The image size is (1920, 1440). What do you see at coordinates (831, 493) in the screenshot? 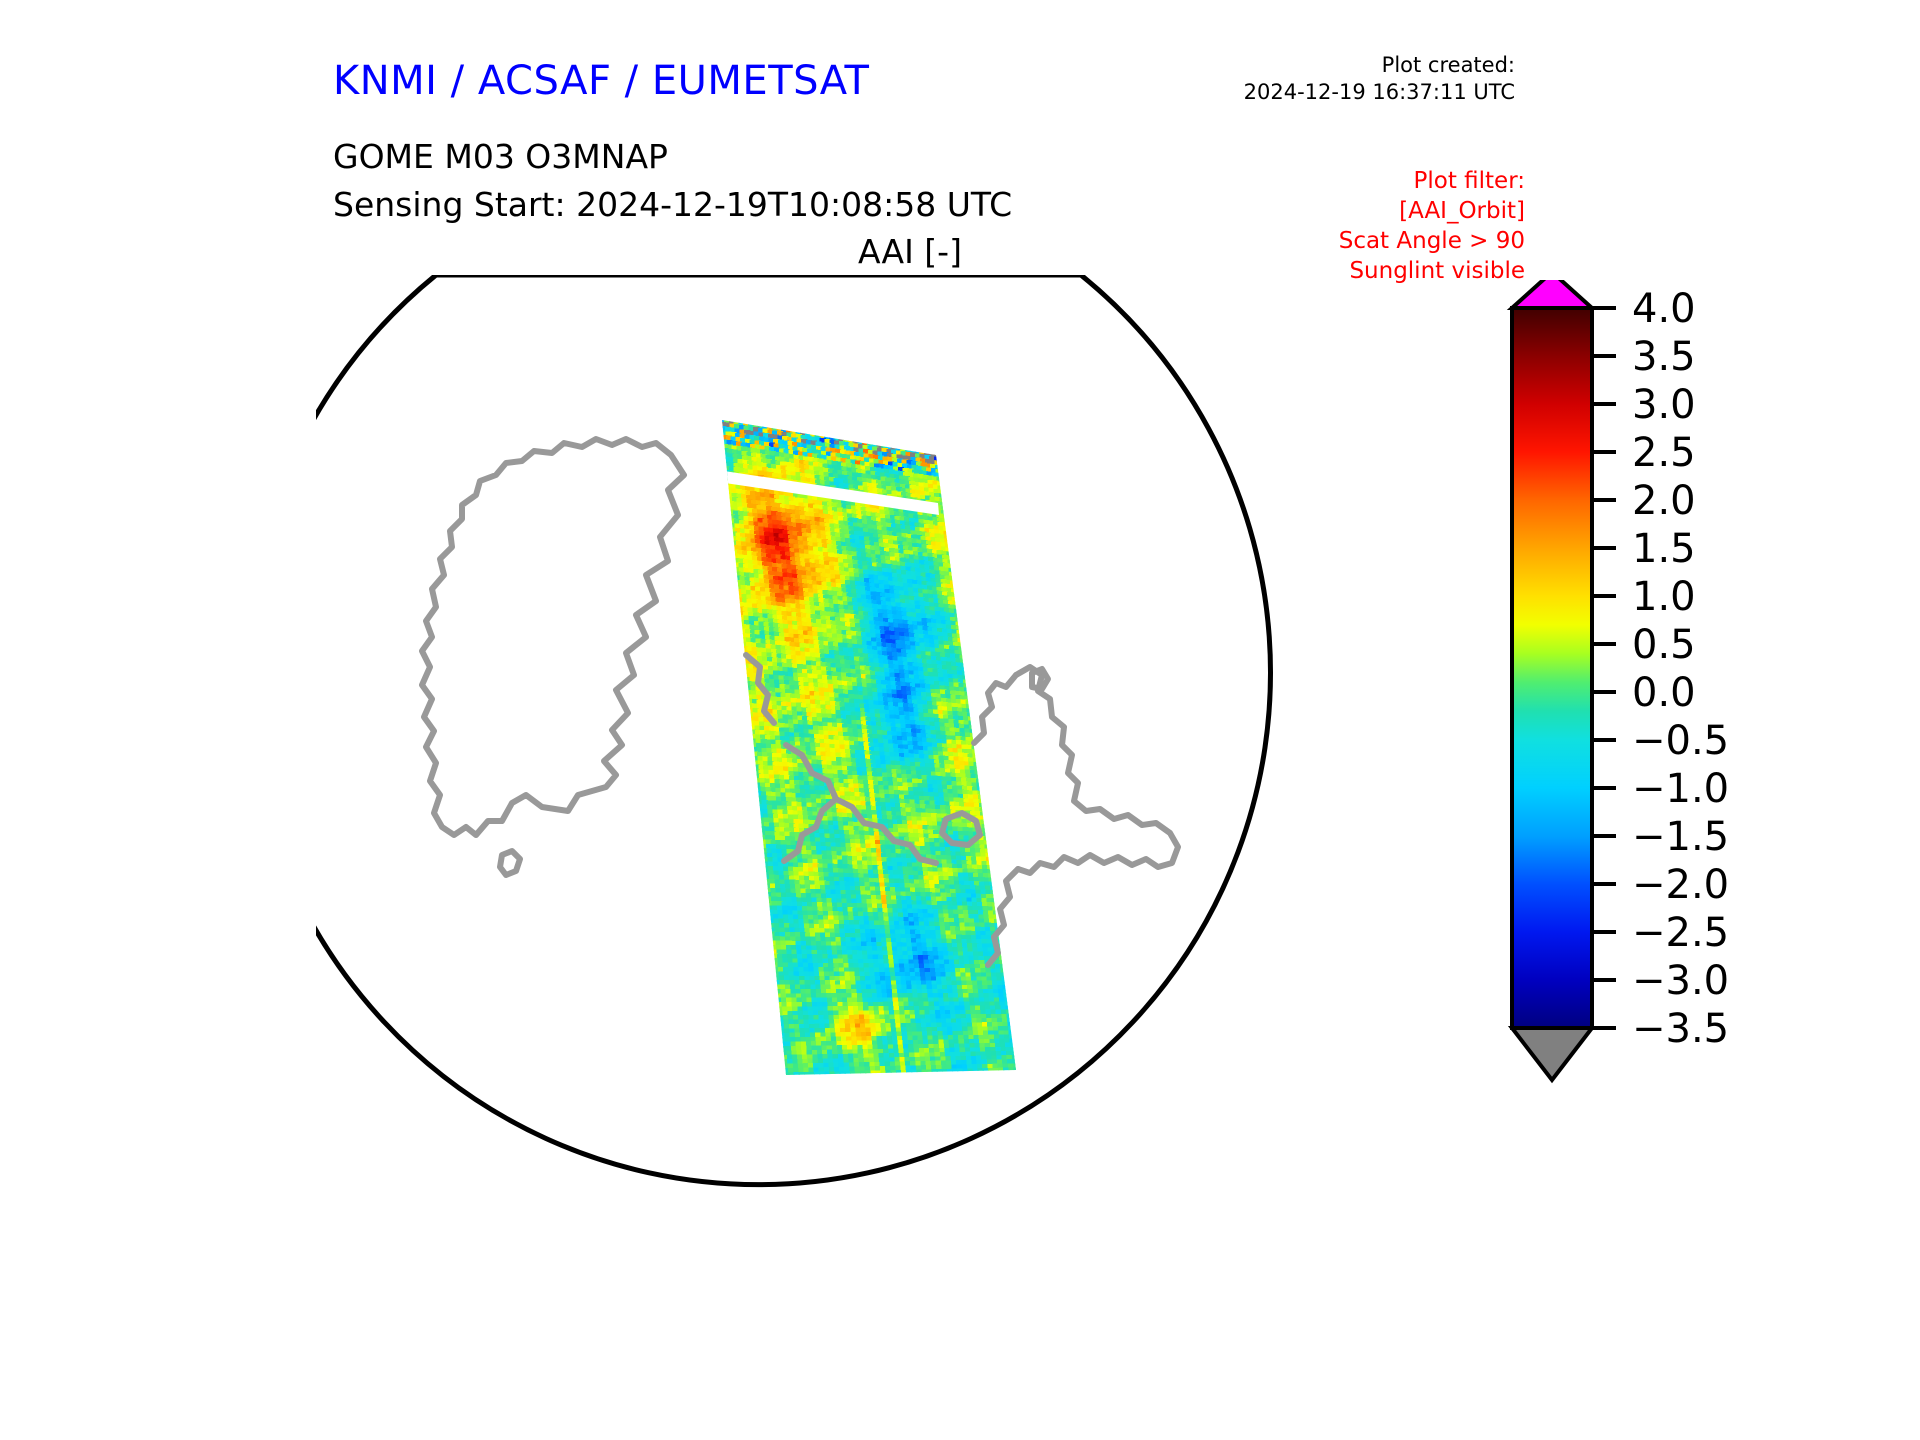
I see `swath-data-gap` at bounding box center [831, 493].